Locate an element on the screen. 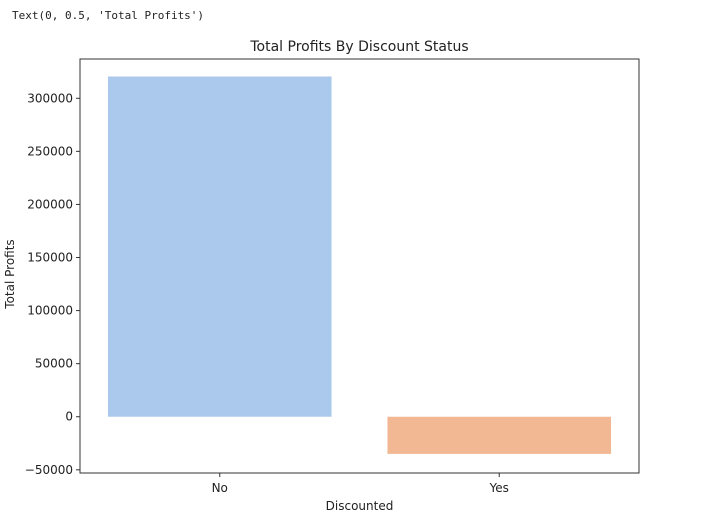  bar-yes is located at coordinates (499, 435).